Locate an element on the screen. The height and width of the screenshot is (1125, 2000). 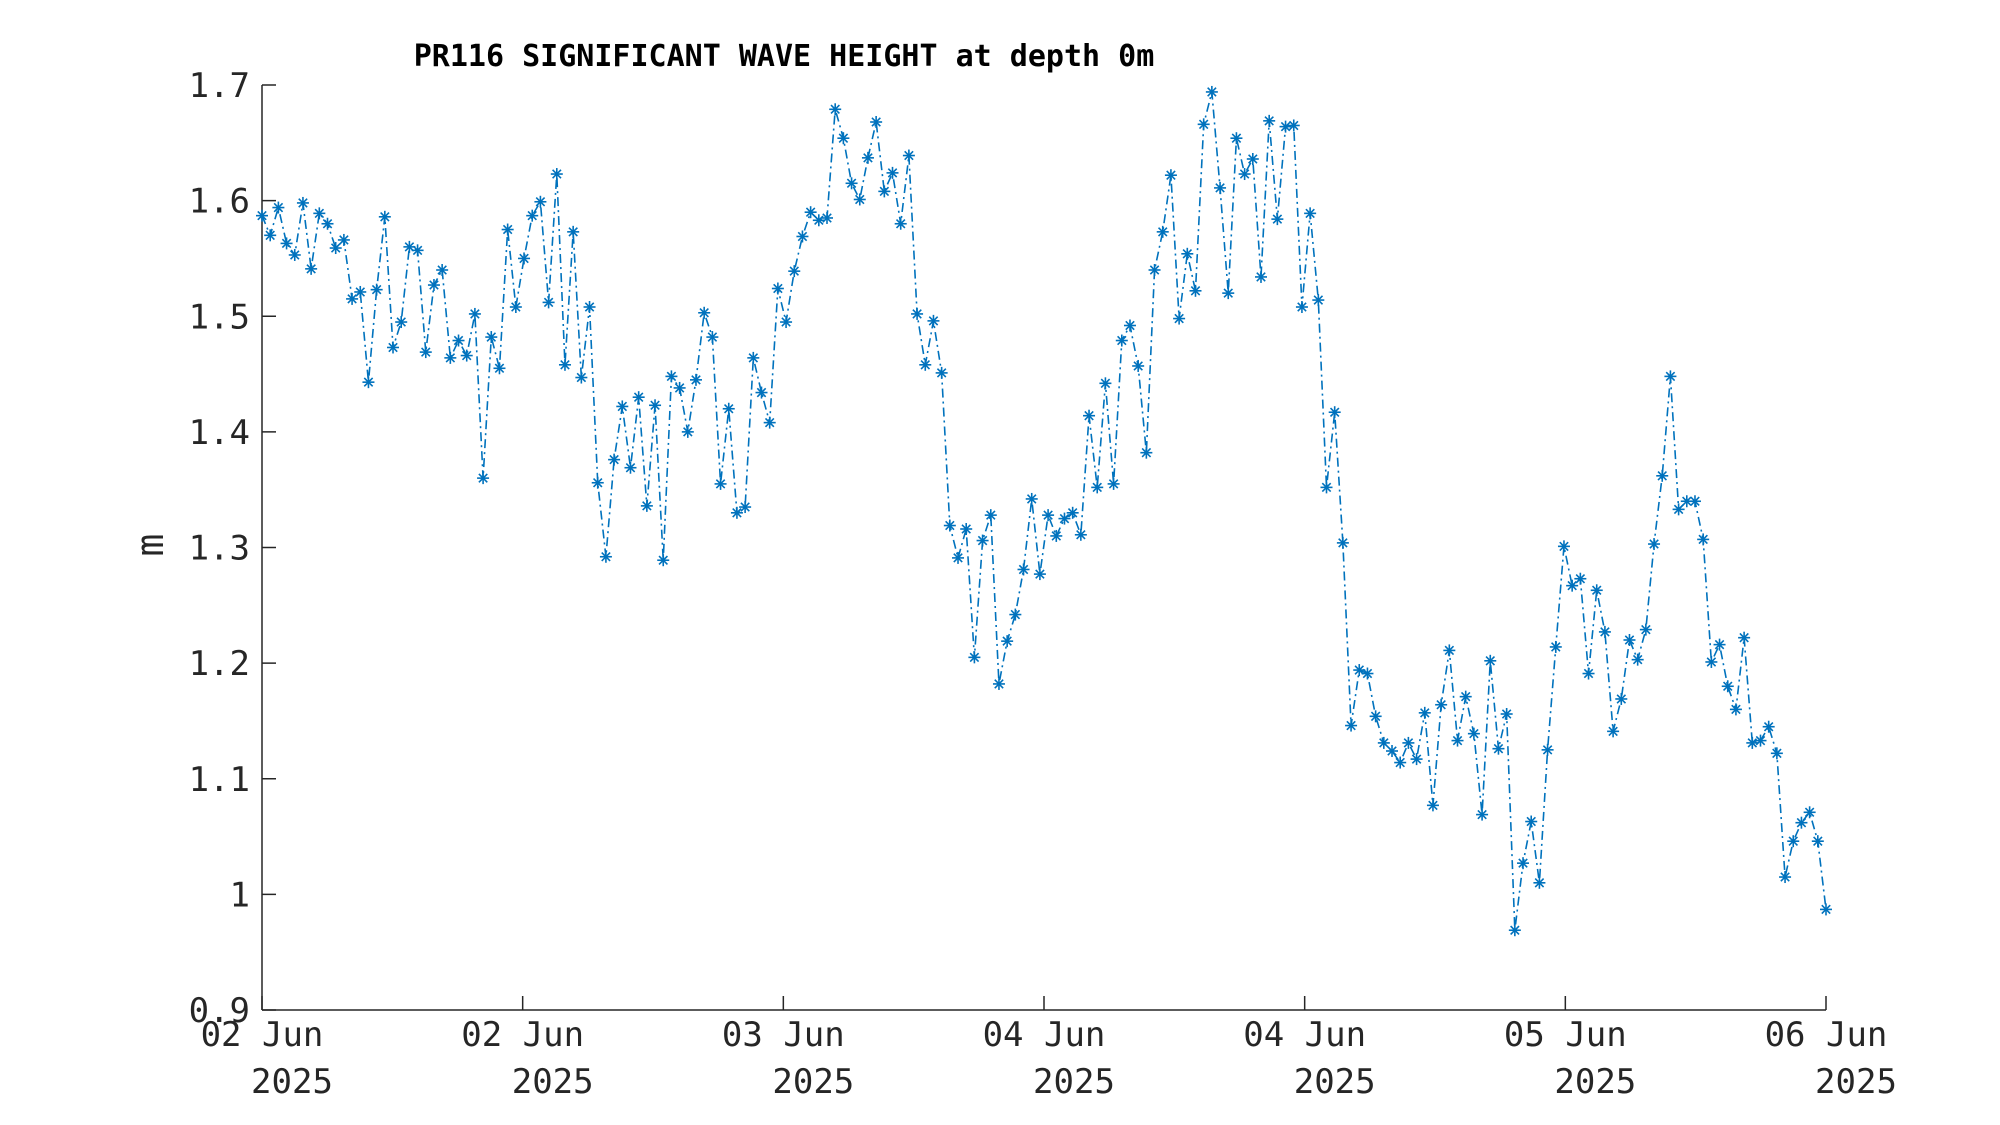
y-tick-label: 0.9 is located at coordinates (219, 1011).